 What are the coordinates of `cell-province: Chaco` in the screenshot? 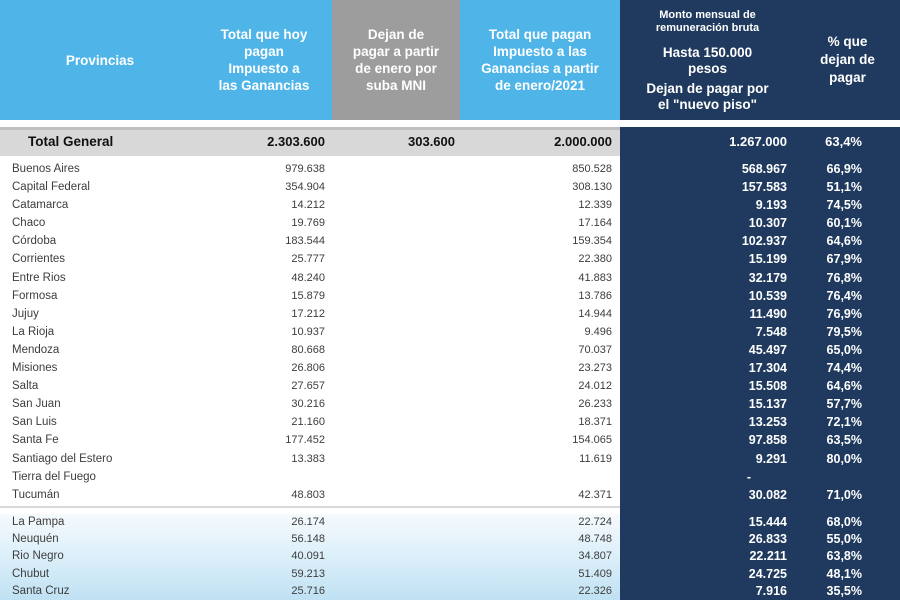 It's located at (29, 223).